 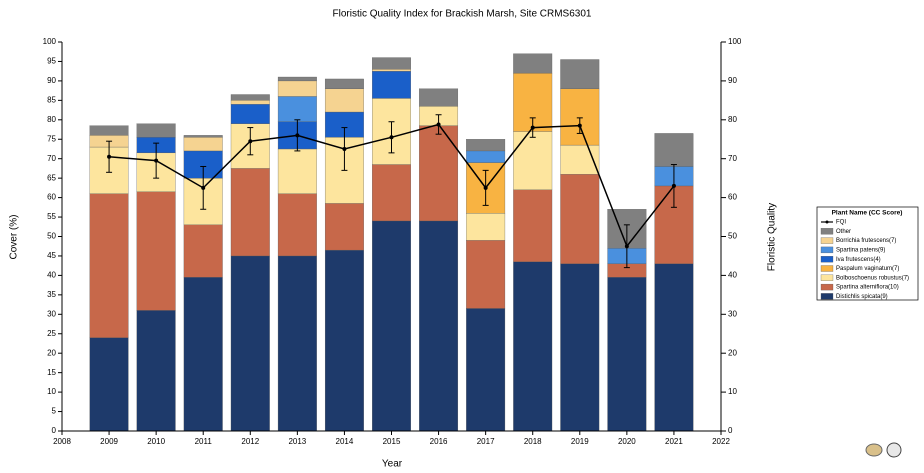 I want to click on y-tick-label: 60, so click(x=51, y=197).